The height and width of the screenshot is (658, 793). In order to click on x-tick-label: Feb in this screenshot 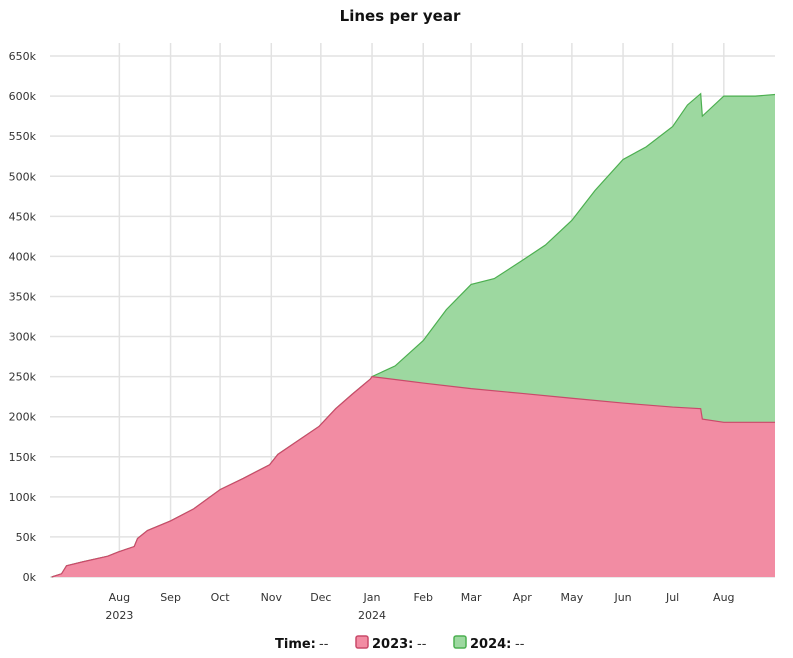, I will do `click(422, 597)`.